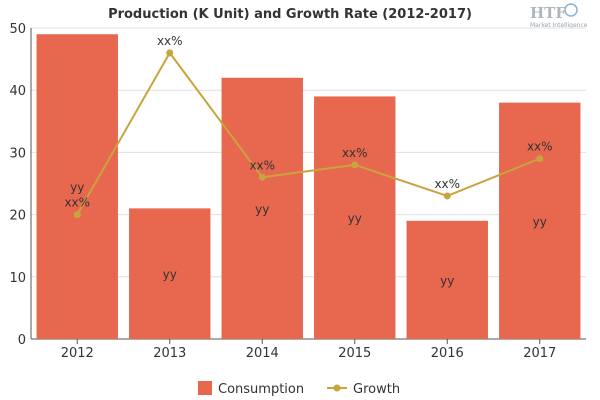 Image resolution: width=600 pixels, height=400 pixels. I want to click on y-tick-label: 30, so click(17, 153).